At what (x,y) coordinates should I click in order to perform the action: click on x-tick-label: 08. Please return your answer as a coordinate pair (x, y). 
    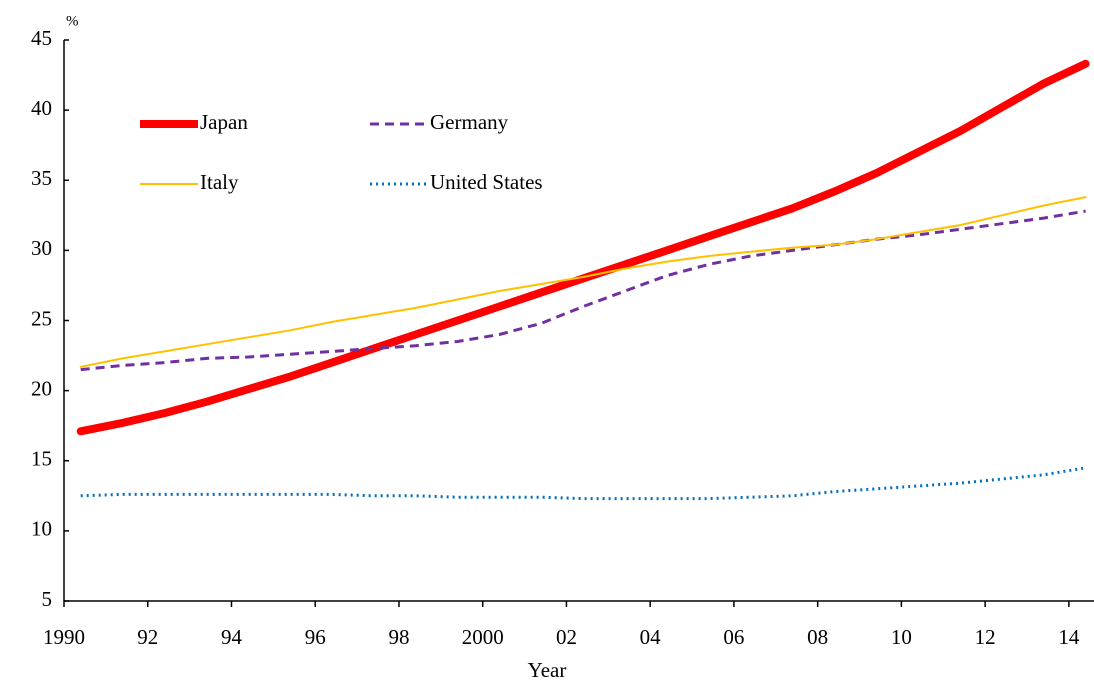
    Looking at the image, I should click on (817, 637).